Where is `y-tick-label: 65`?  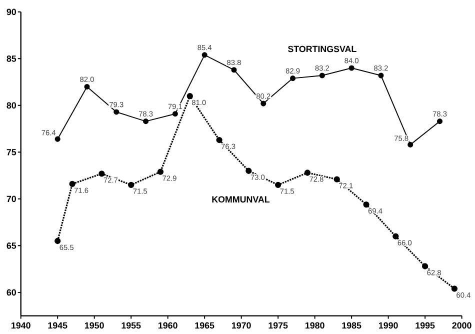 y-tick-label: 65 is located at coordinates (11, 245).